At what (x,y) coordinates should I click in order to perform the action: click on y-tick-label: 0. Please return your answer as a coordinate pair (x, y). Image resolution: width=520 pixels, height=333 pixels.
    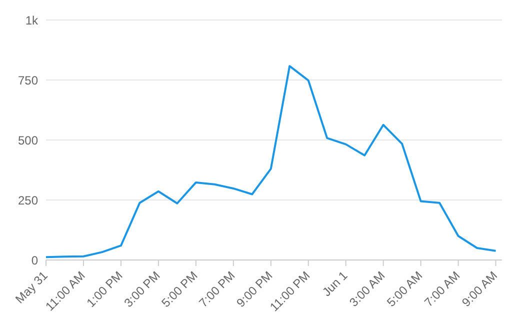
    Looking at the image, I should click on (34, 260).